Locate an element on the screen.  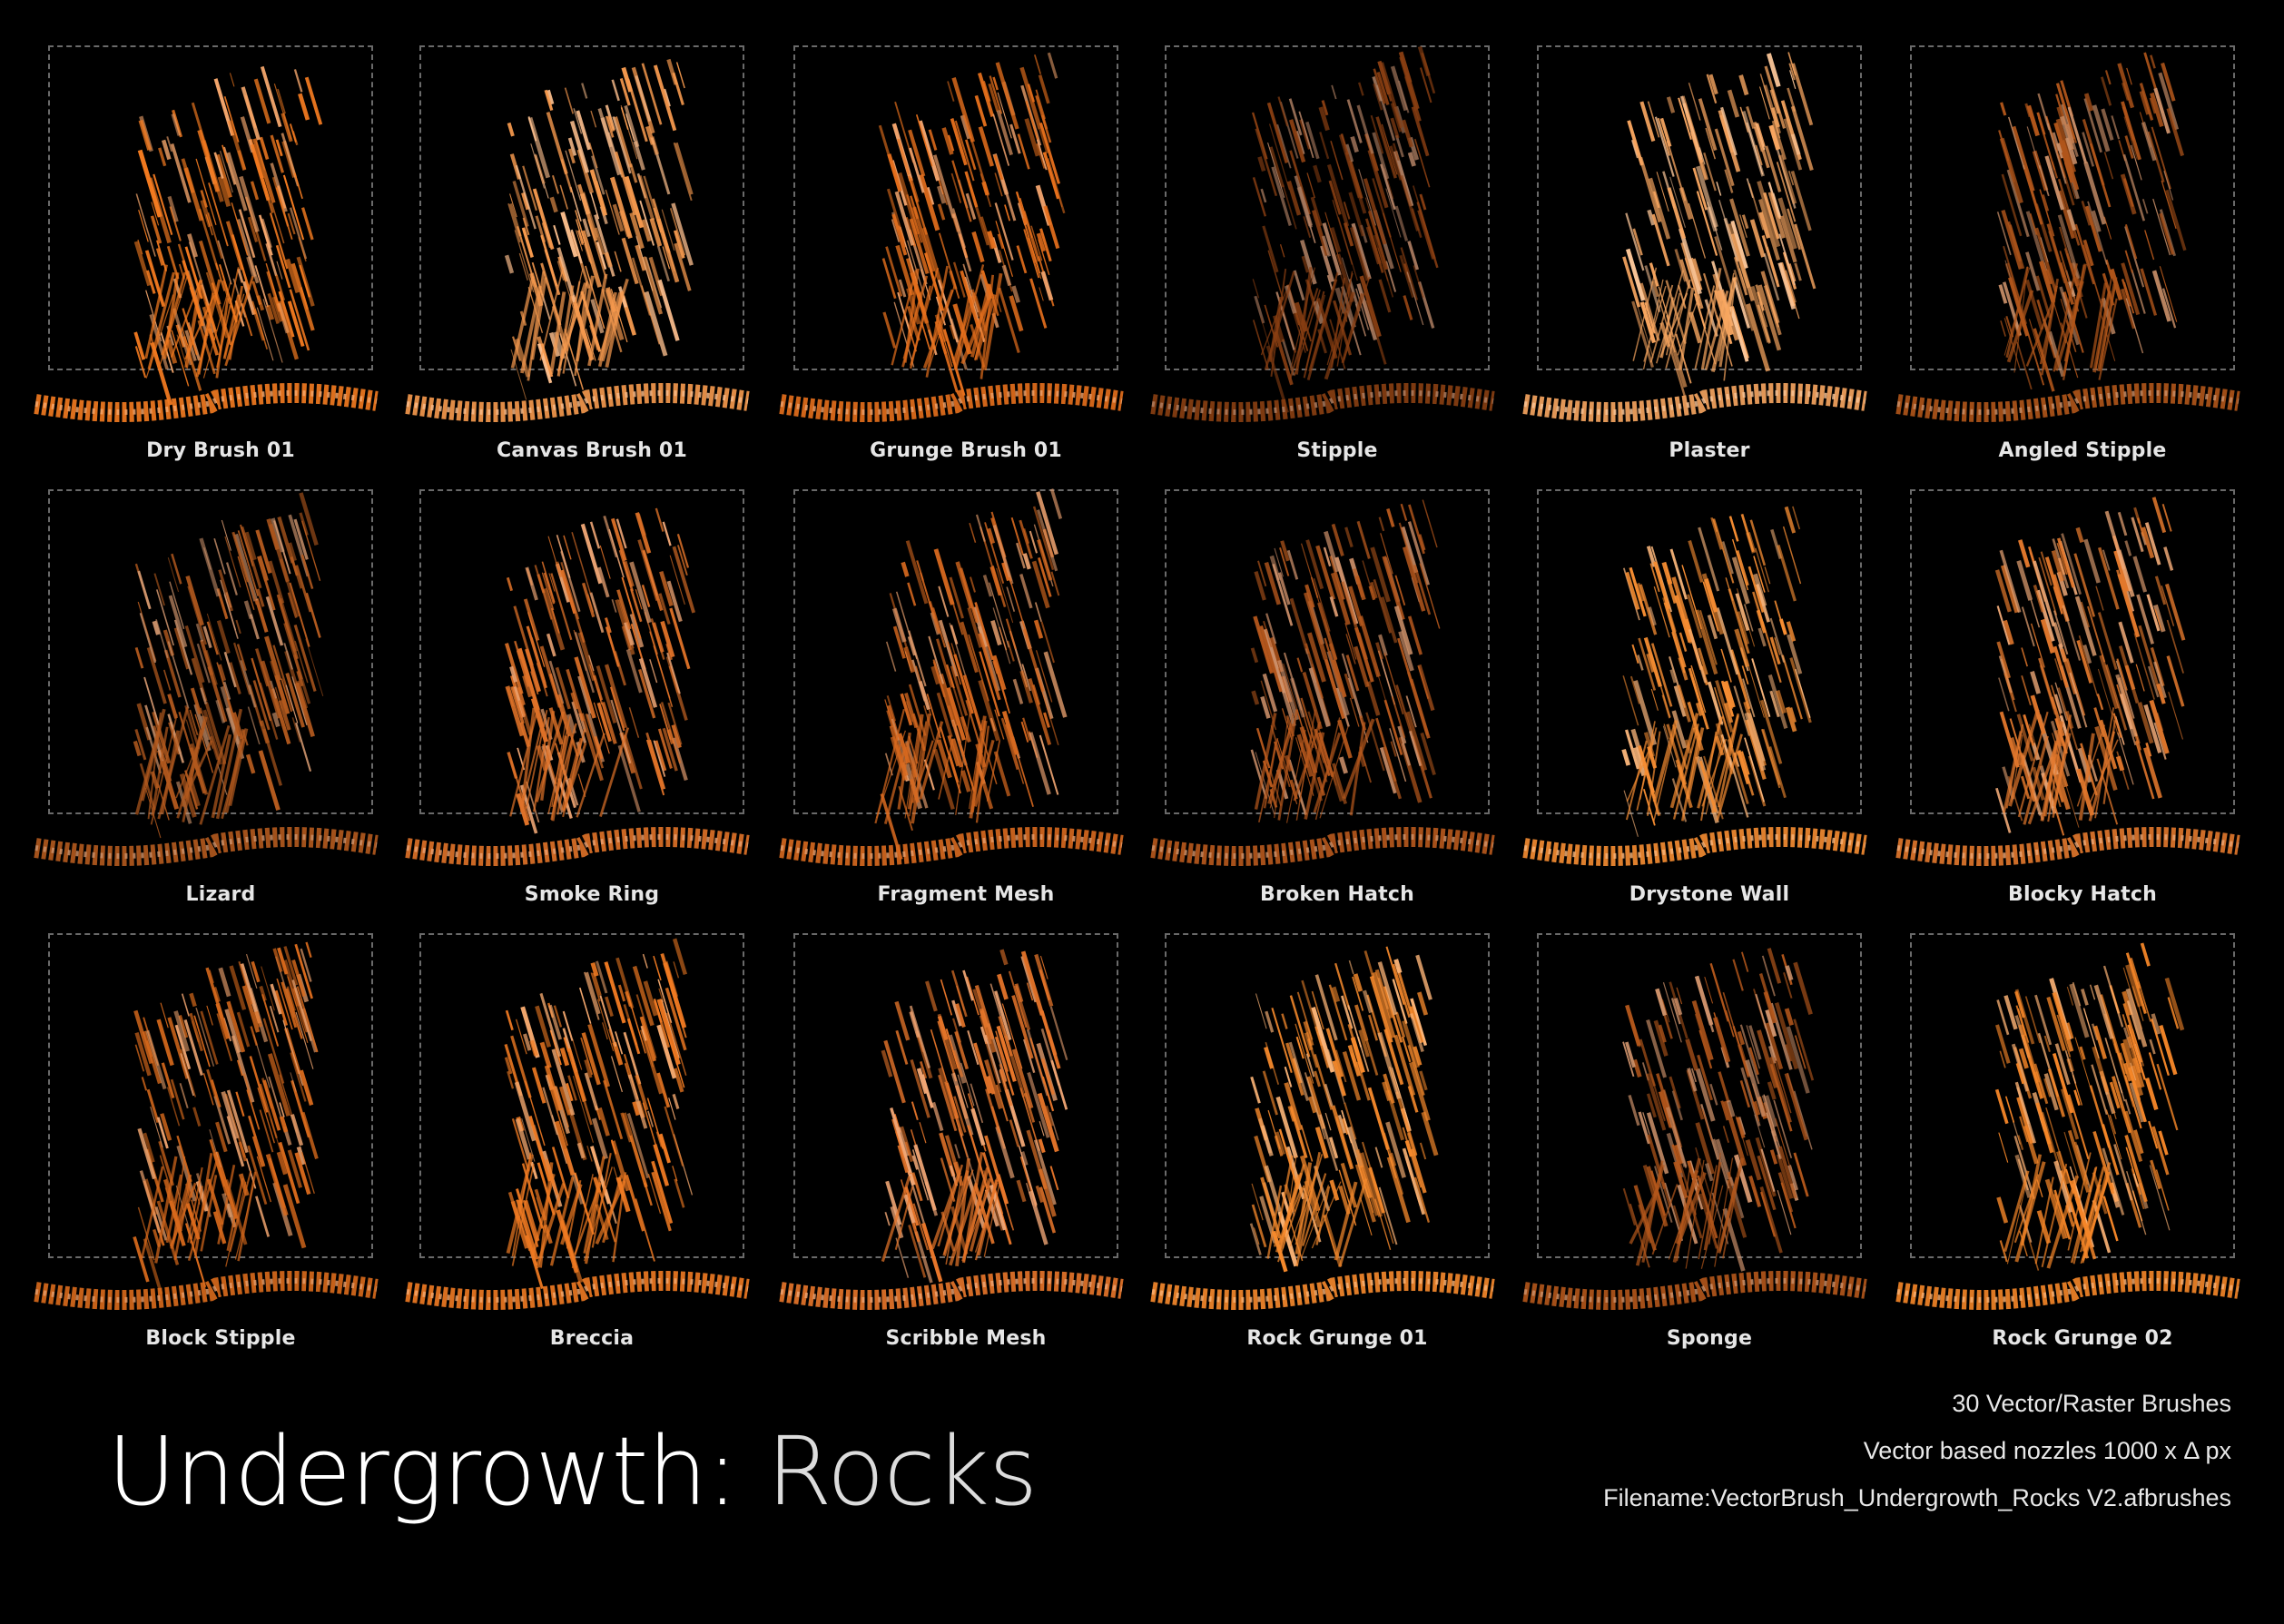
brush-label: Rock Grunge 01 is located at coordinates (1337, 1338).